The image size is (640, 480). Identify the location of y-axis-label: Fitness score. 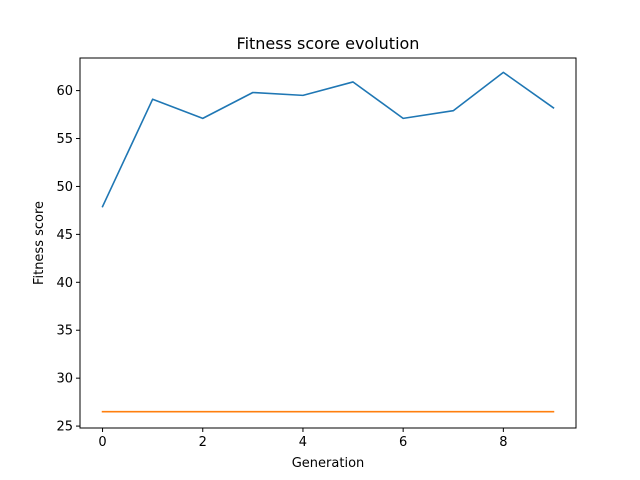
(39, 243).